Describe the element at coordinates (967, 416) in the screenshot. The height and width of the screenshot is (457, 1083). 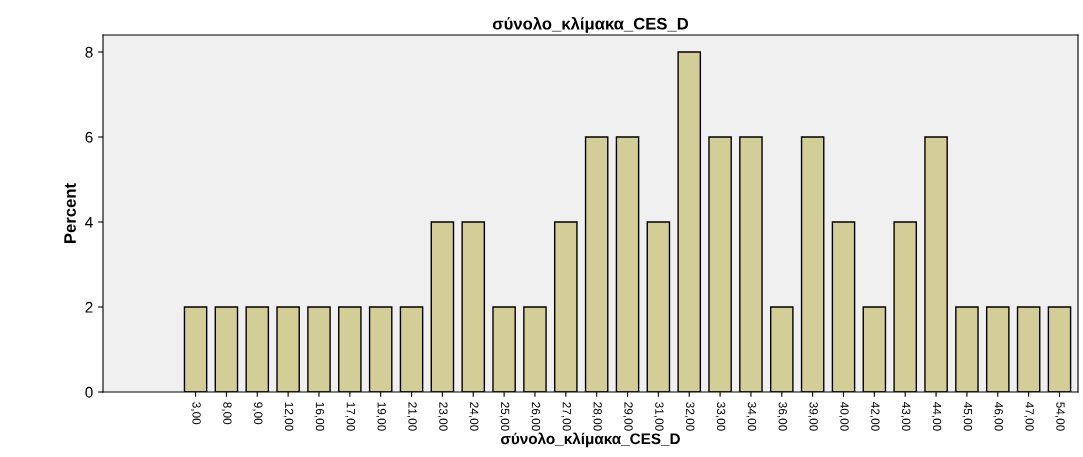
I see `x-tick-label: 45,00` at that location.